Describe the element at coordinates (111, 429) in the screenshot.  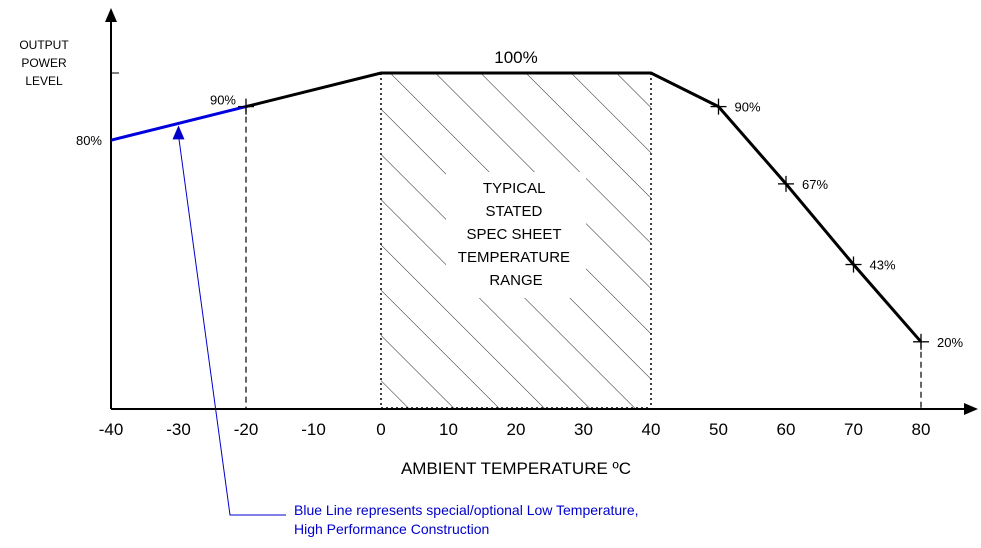
I see `x-tick-label: -40` at that location.